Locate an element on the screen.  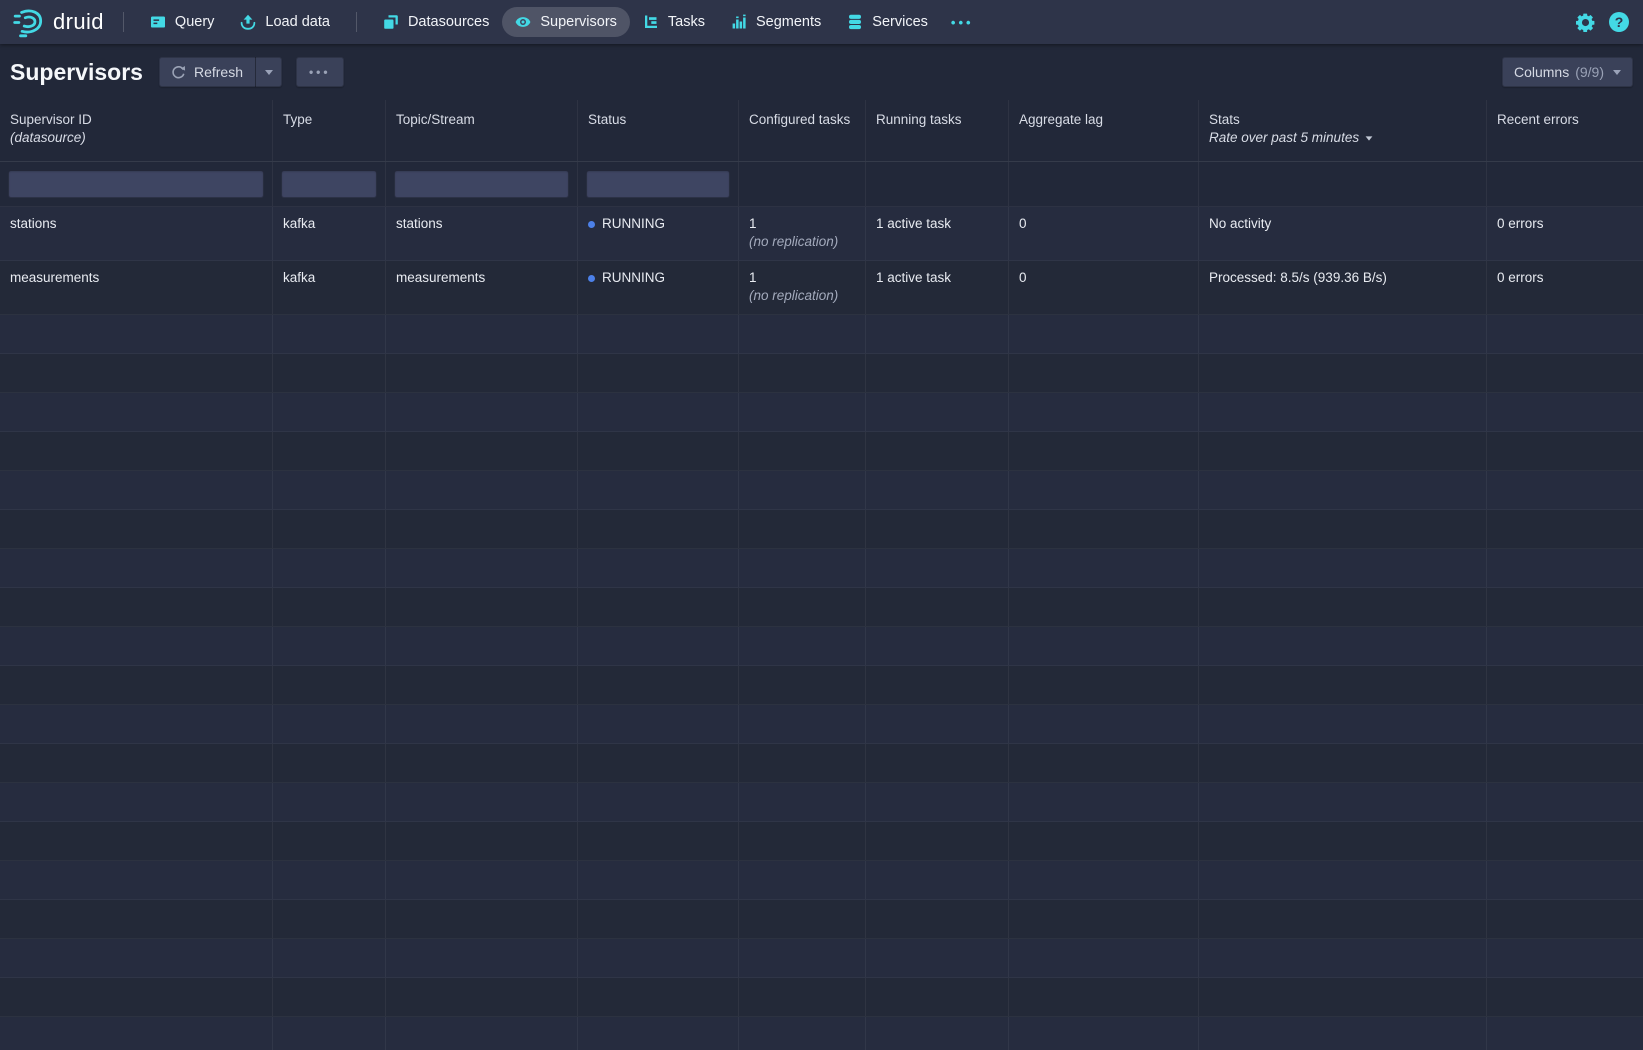
refresh-dropdown-button is located at coordinates (268, 72).